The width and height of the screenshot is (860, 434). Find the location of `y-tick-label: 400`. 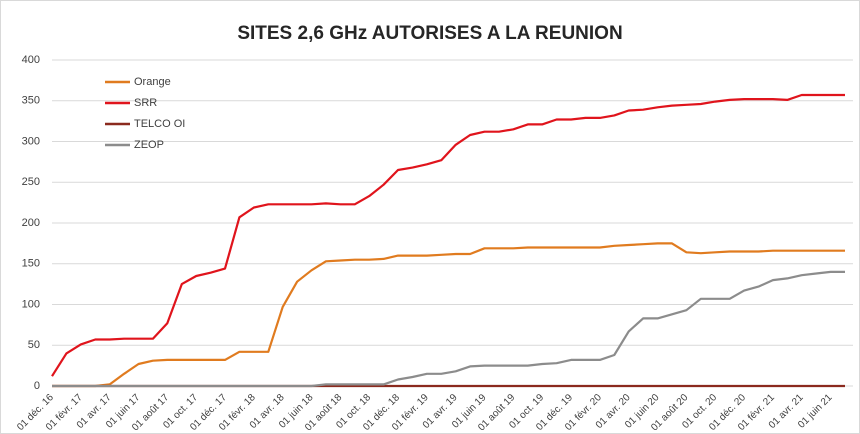

y-tick-label: 400 is located at coordinates (31, 60).